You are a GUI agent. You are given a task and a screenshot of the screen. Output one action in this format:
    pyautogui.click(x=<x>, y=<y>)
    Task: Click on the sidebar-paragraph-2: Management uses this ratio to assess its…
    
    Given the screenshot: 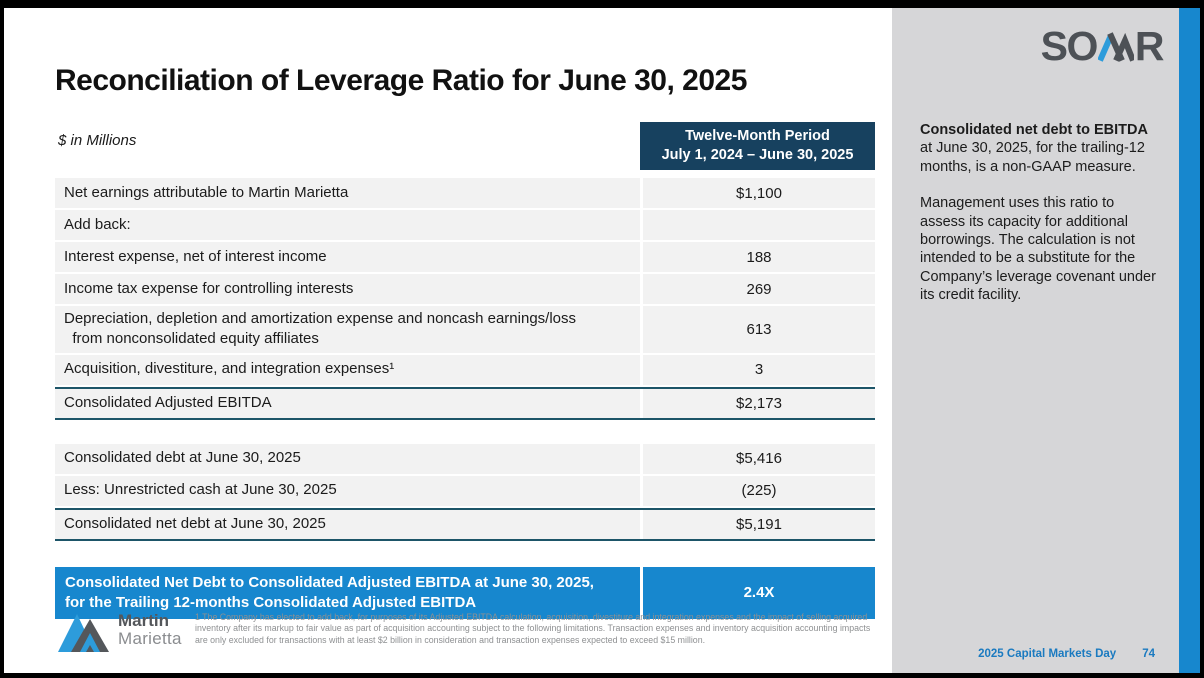 What is the action you would take?
    pyautogui.click(x=1038, y=249)
    